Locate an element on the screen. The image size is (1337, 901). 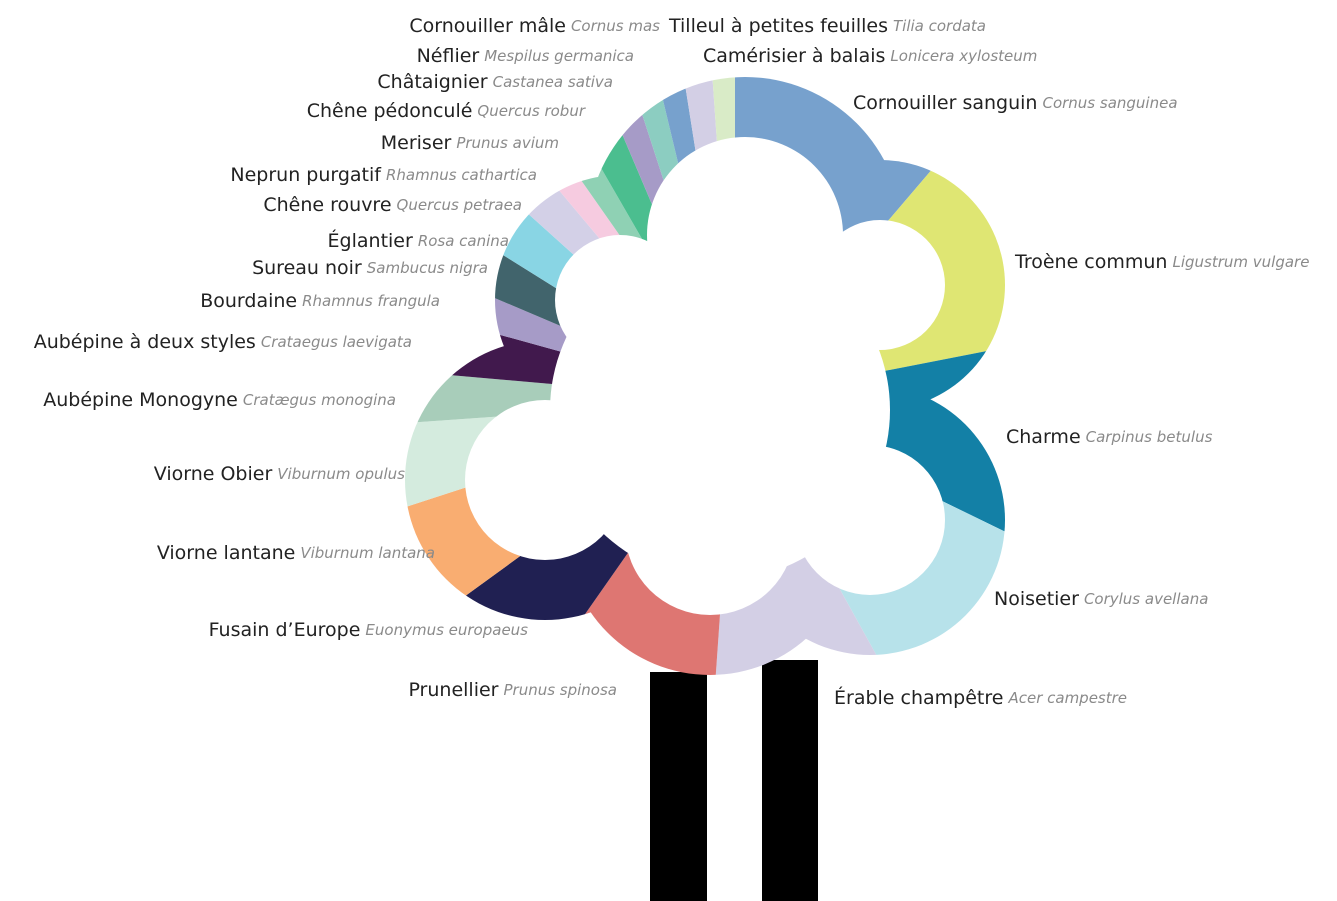
latin-name: Mespilus germanica is located at coordinates (559, 56).